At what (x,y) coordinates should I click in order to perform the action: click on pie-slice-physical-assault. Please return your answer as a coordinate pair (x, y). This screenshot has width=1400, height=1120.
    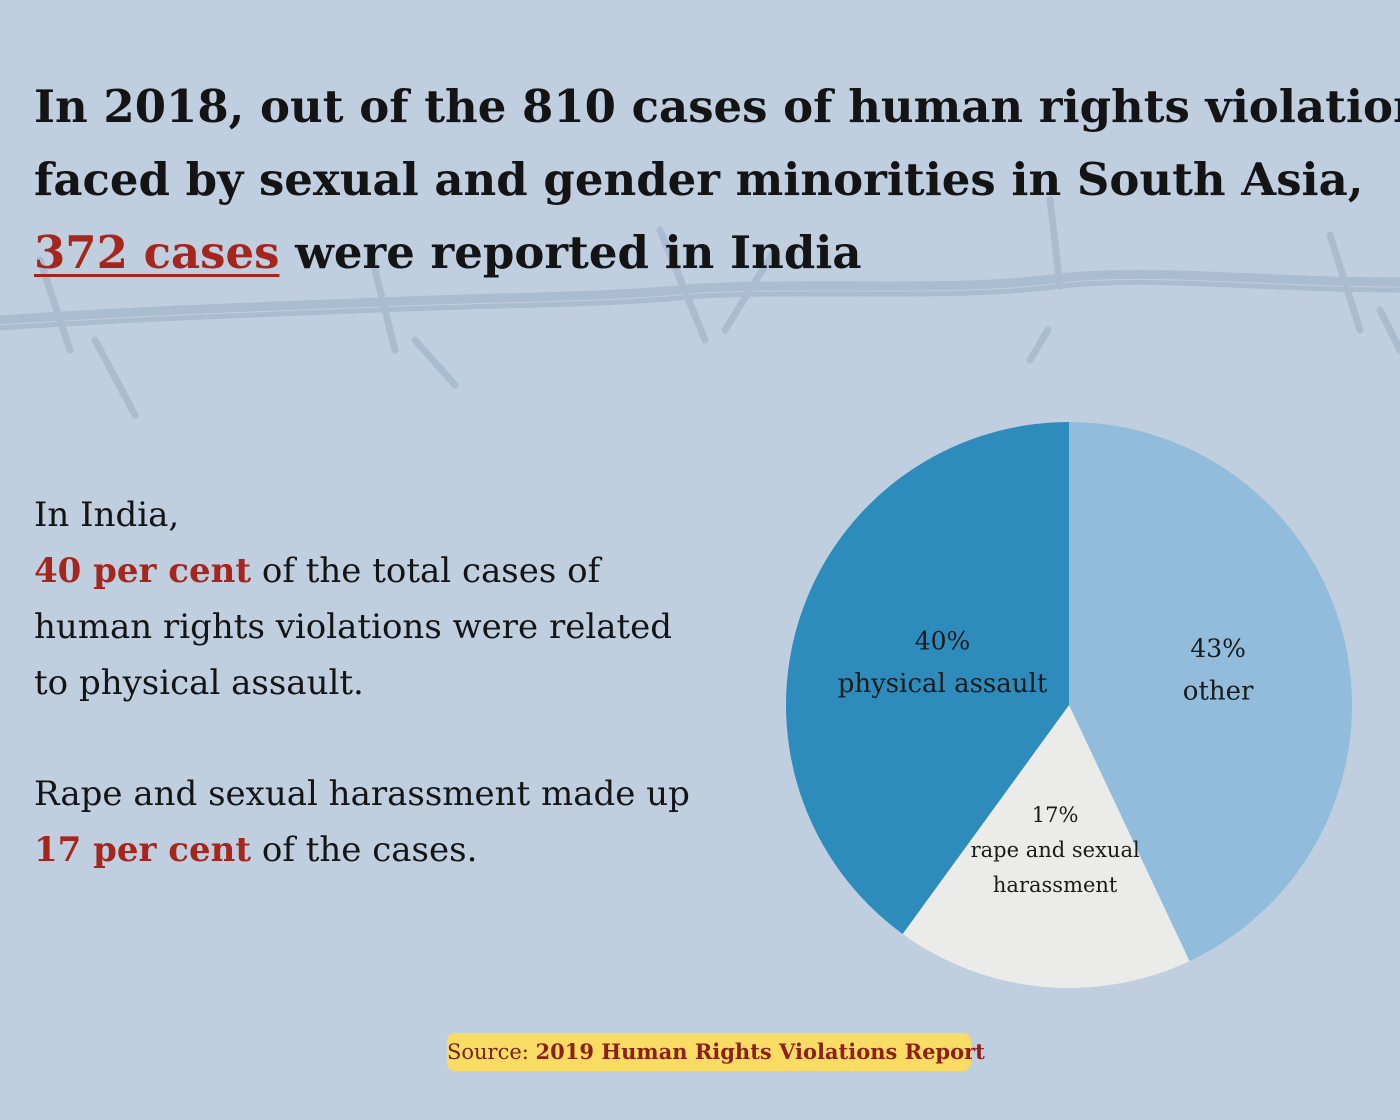
    Looking at the image, I should click on (927, 678).